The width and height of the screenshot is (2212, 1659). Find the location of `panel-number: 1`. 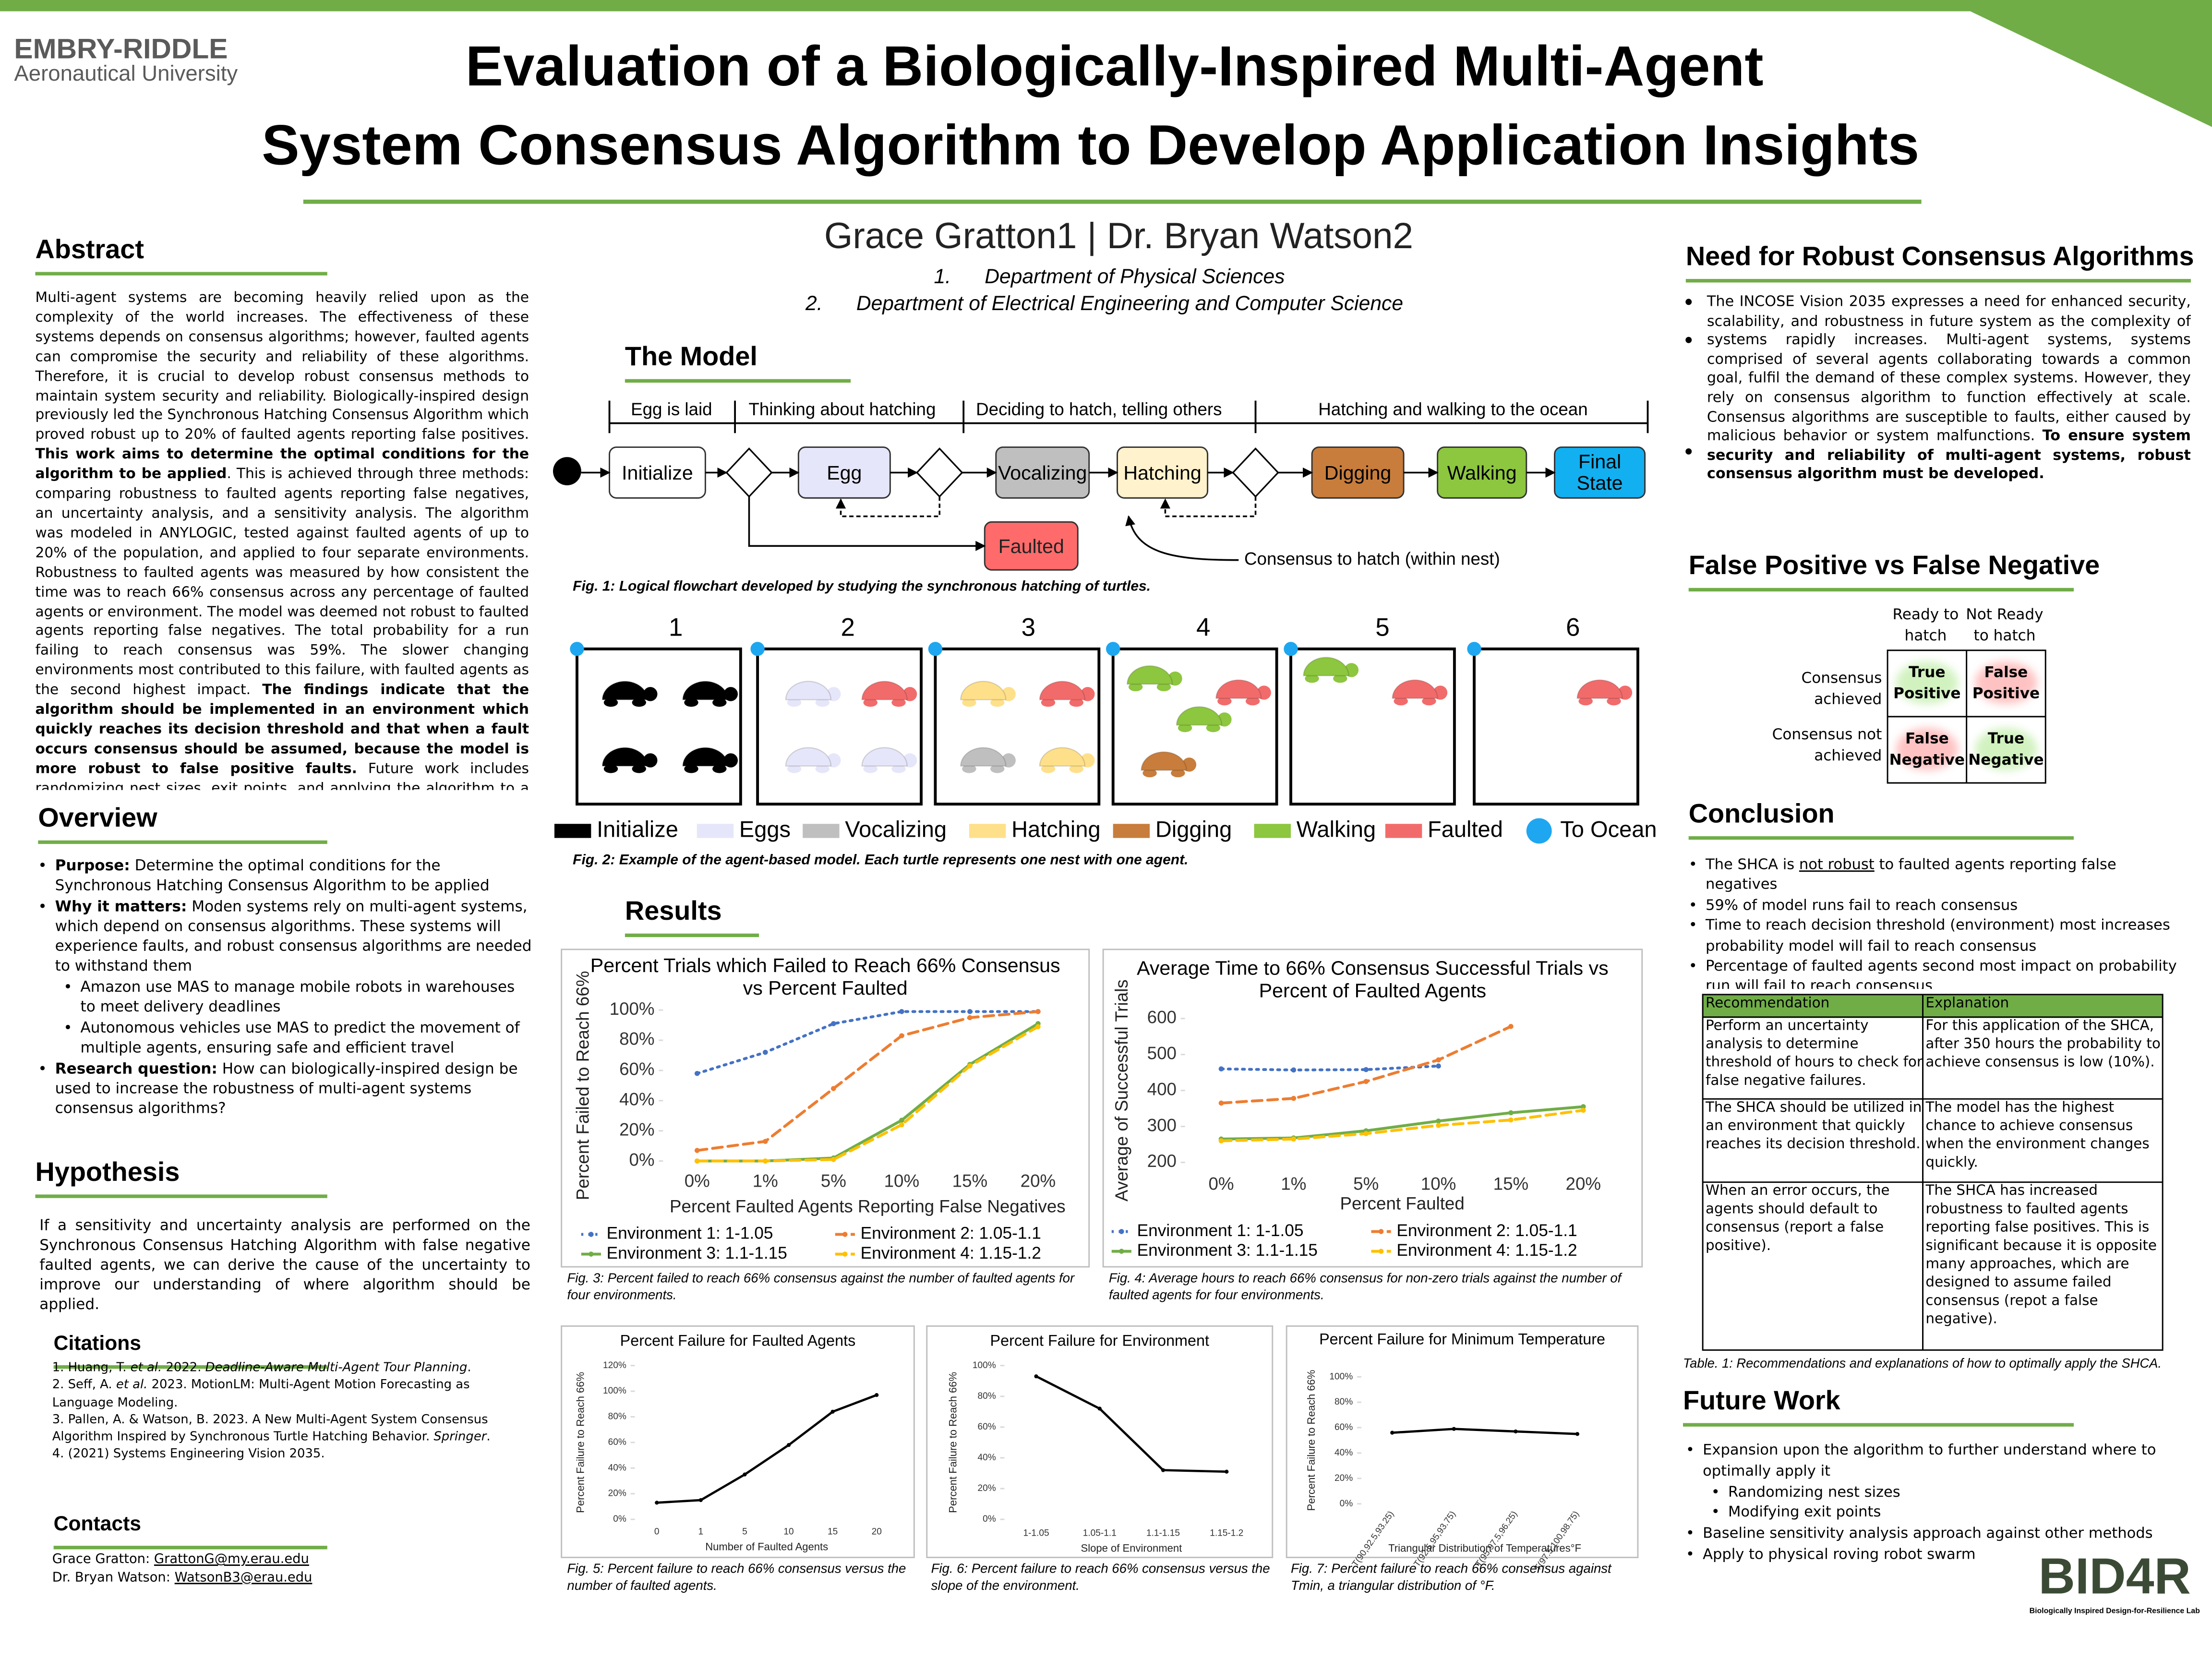

panel-number: 1 is located at coordinates (676, 627).